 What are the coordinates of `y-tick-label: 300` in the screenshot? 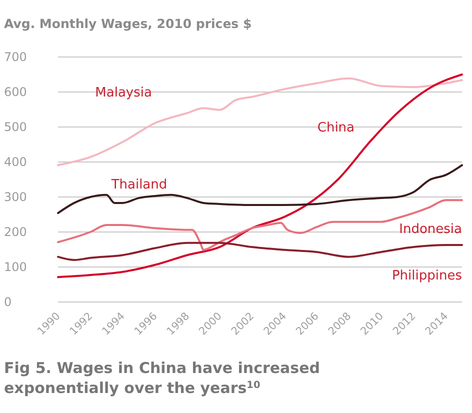 It's located at (15, 197).